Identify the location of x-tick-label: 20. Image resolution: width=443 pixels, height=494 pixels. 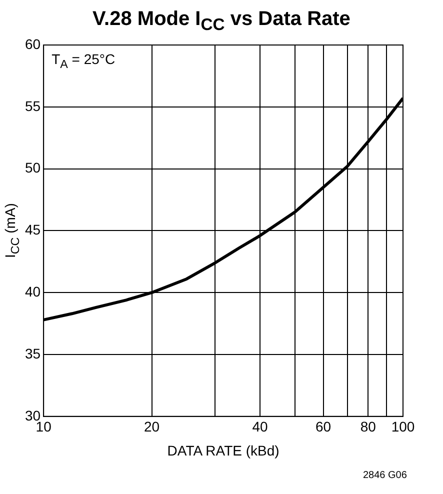
(152, 426).